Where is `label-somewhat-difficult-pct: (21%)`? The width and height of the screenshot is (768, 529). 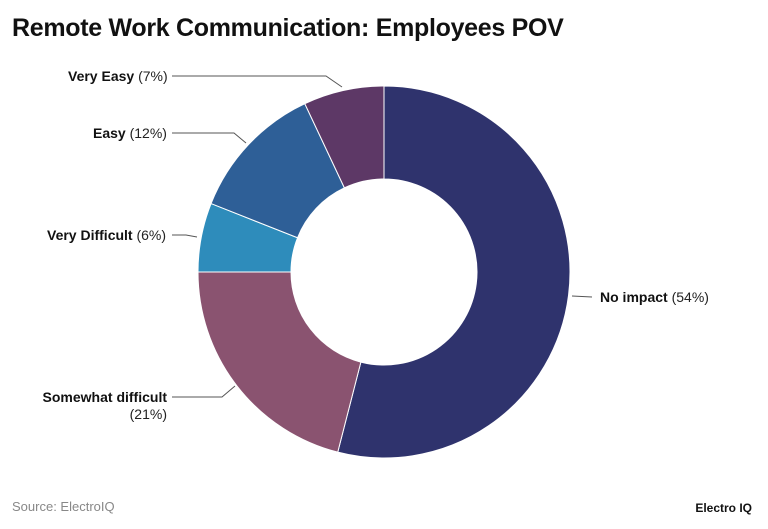
label-somewhat-difficult-pct: (21%) is located at coordinates (148, 414).